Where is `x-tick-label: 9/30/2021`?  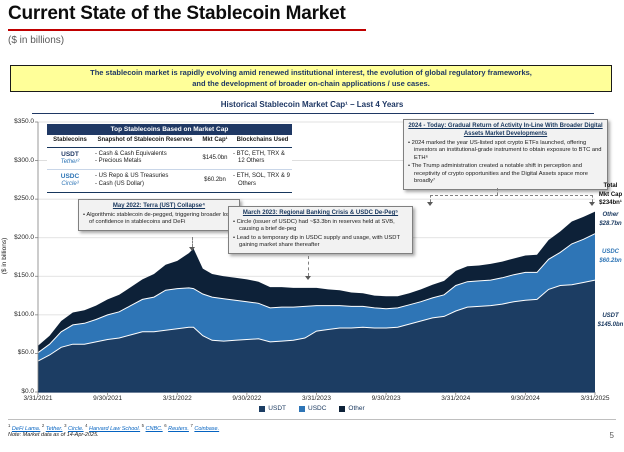 x-tick-label: 9/30/2021 is located at coordinates (108, 398).